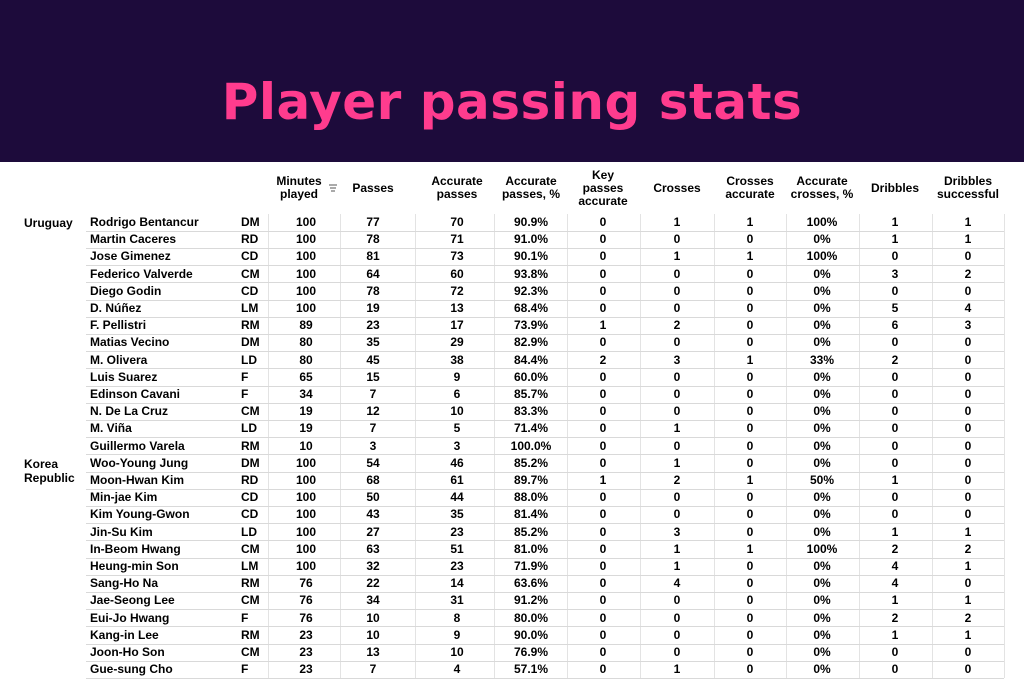  What do you see at coordinates (333, 188) in the screenshot?
I see `sort-icon` at bounding box center [333, 188].